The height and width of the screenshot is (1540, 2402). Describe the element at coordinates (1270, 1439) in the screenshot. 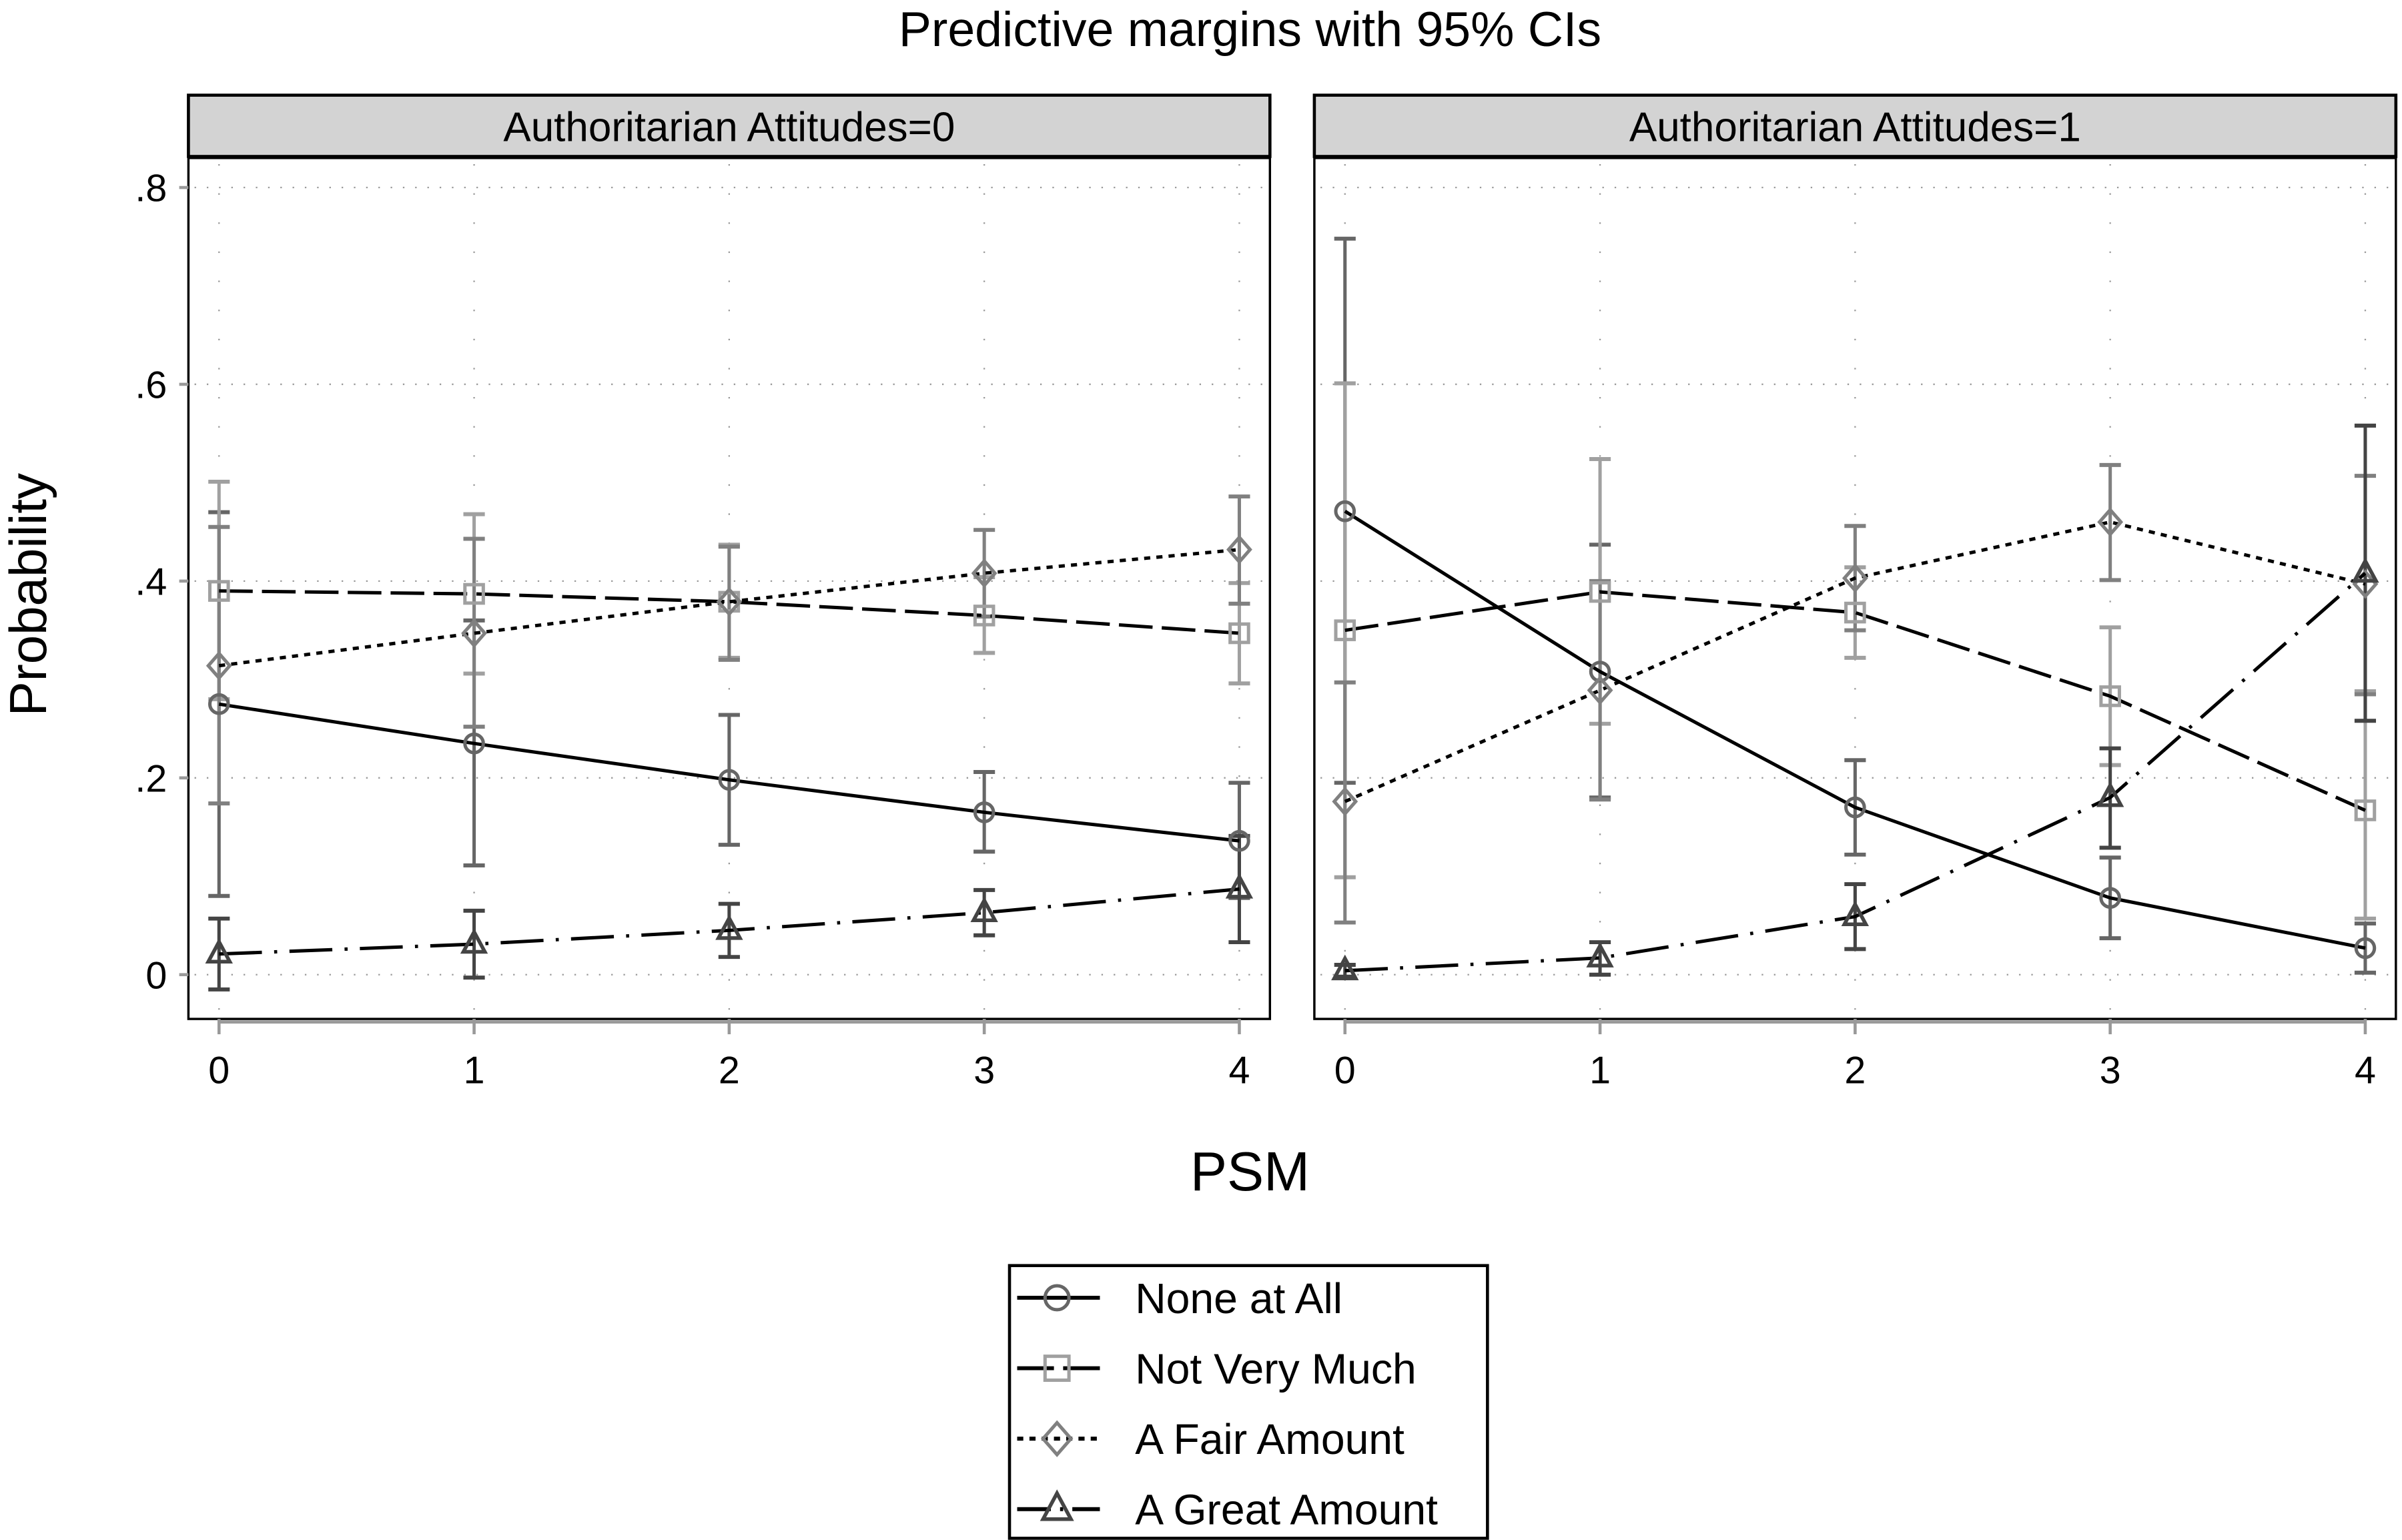

I see `legend-label-a-fair-amount: A Fair Amount` at that location.